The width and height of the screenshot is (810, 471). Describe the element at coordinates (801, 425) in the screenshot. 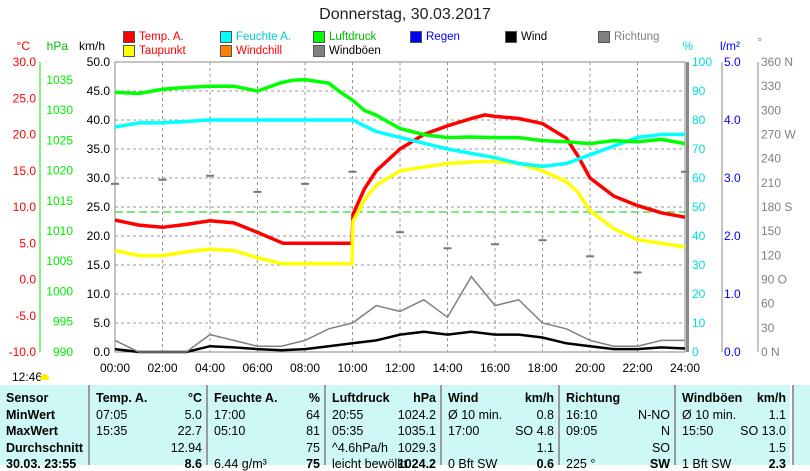

I see `scrollbar` at that location.